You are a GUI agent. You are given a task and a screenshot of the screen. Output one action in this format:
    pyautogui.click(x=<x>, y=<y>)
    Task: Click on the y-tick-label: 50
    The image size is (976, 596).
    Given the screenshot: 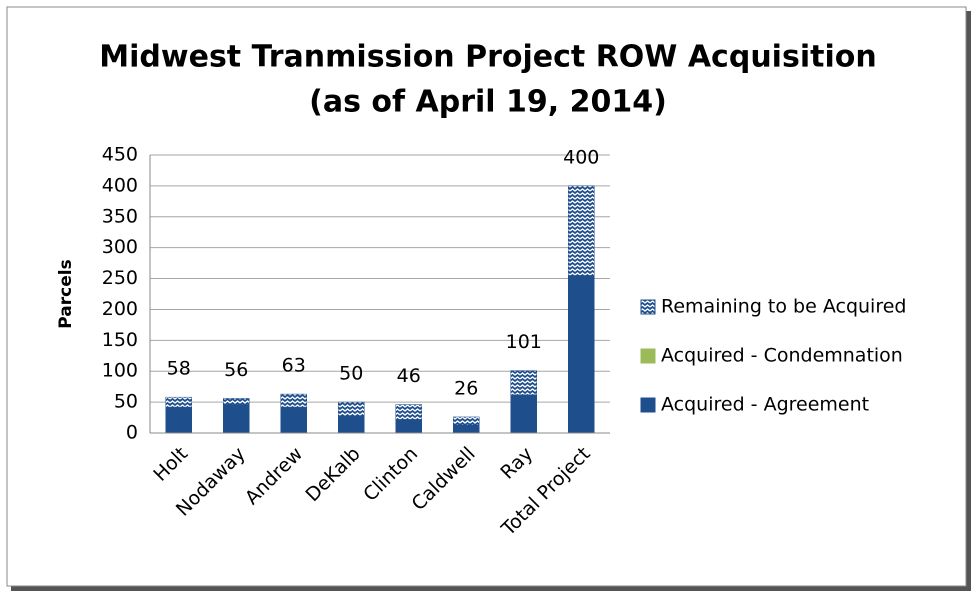 What is the action you would take?
    pyautogui.click(x=126, y=402)
    